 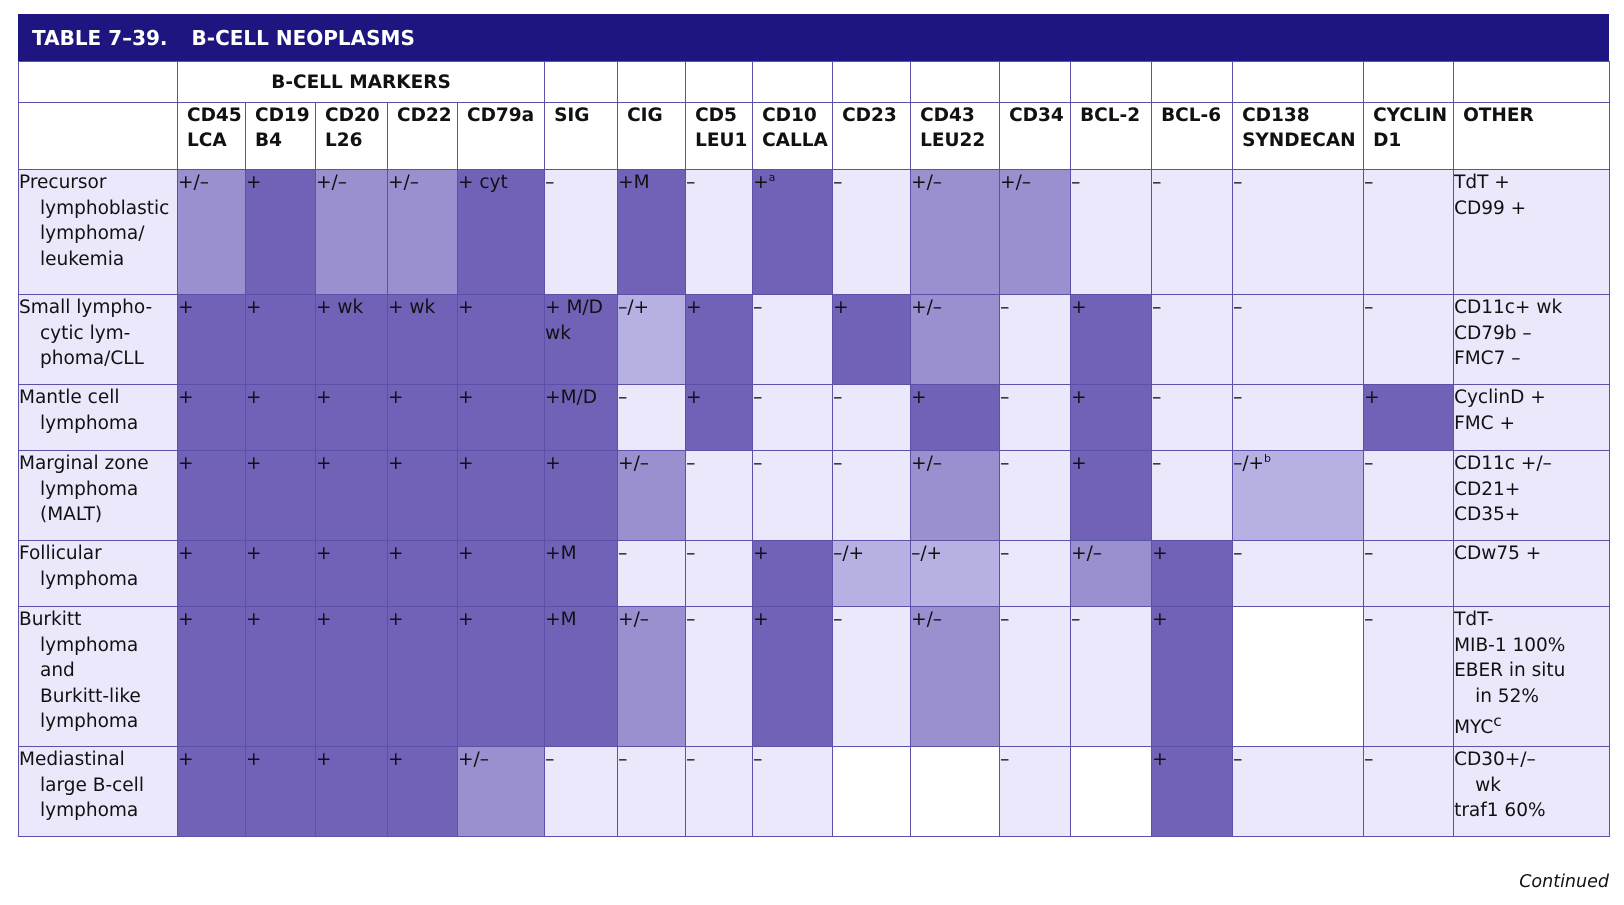 What do you see at coordinates (98, 232) in the screenshot?
I see `row-label: Precursor lymphoblastic lymphoma/leukemia` at bounding box center [98, 232].